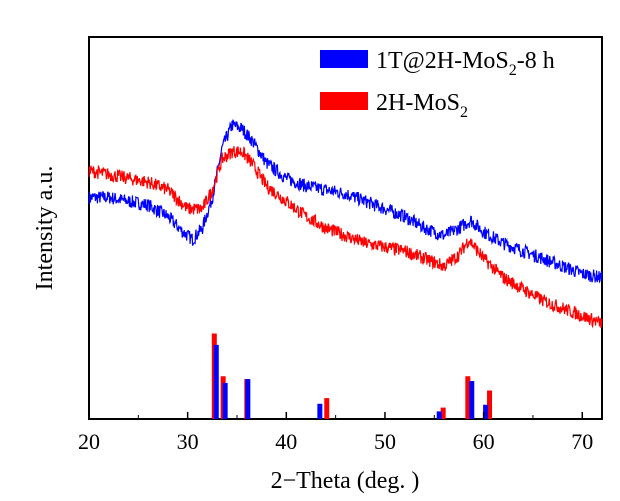 Image resolution: width=620 pixels, height=501 pixels. Describe the element at coordinates (335, 433) in the screenshot. I see `x-ticks-layer: 20 30 40 50 60 70` at that location.